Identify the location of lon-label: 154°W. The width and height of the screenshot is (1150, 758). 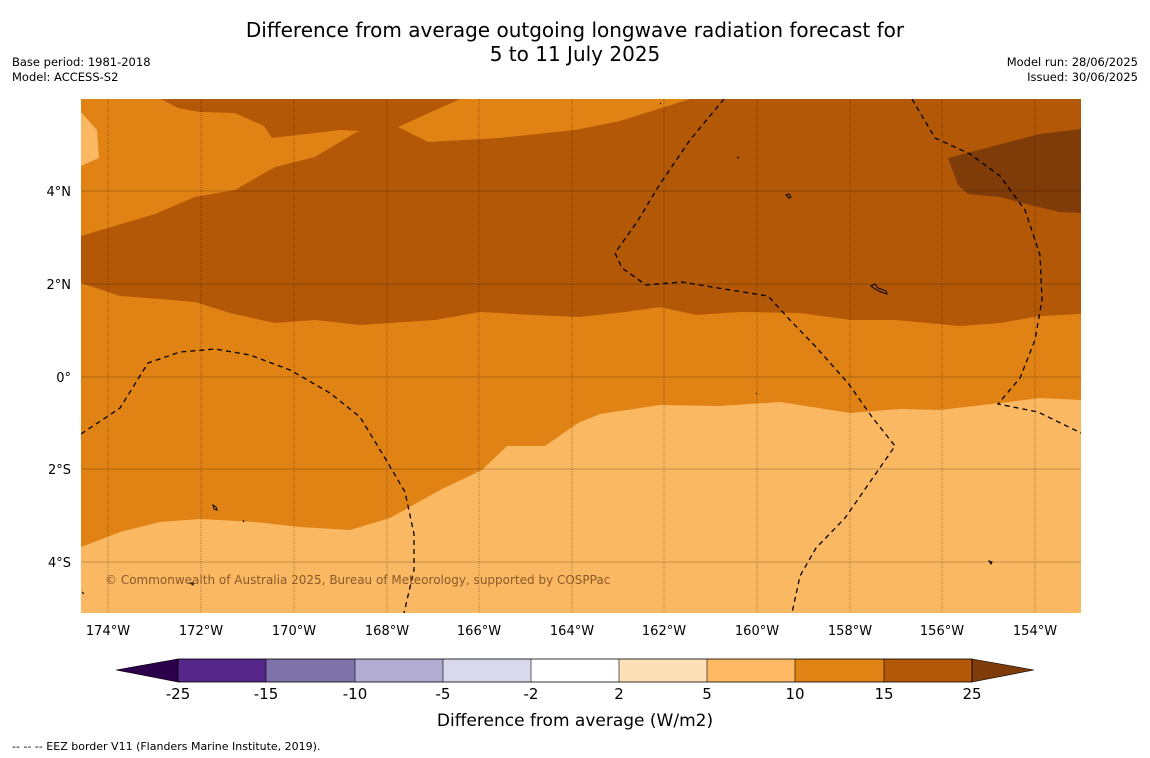
(1035, 631).